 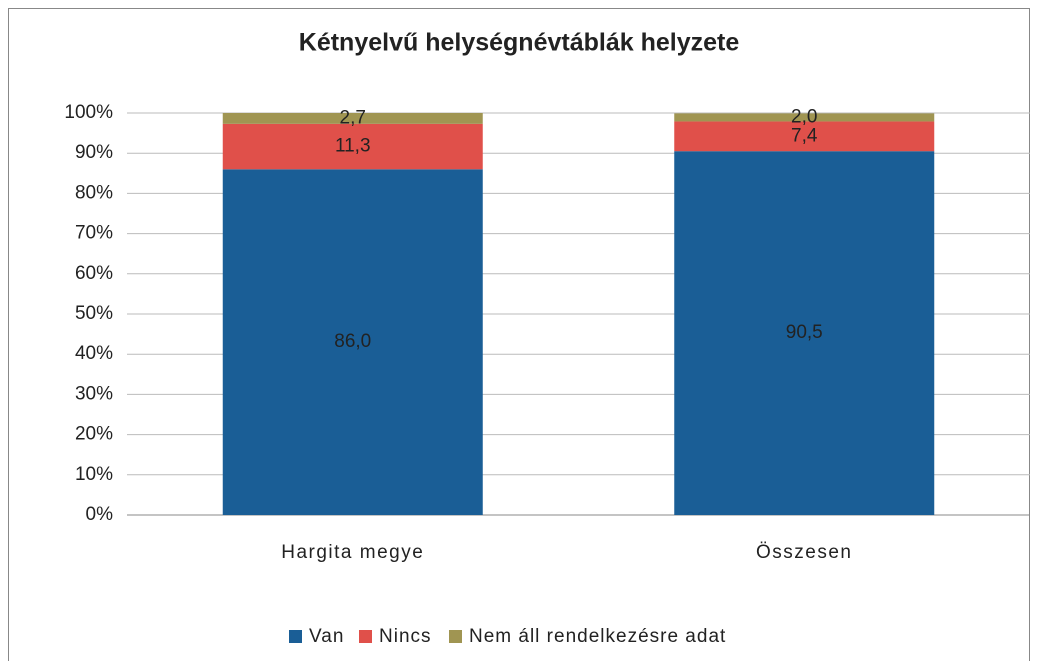 I want to click on y-tick-label: 80%, so click(x=94, y=192).